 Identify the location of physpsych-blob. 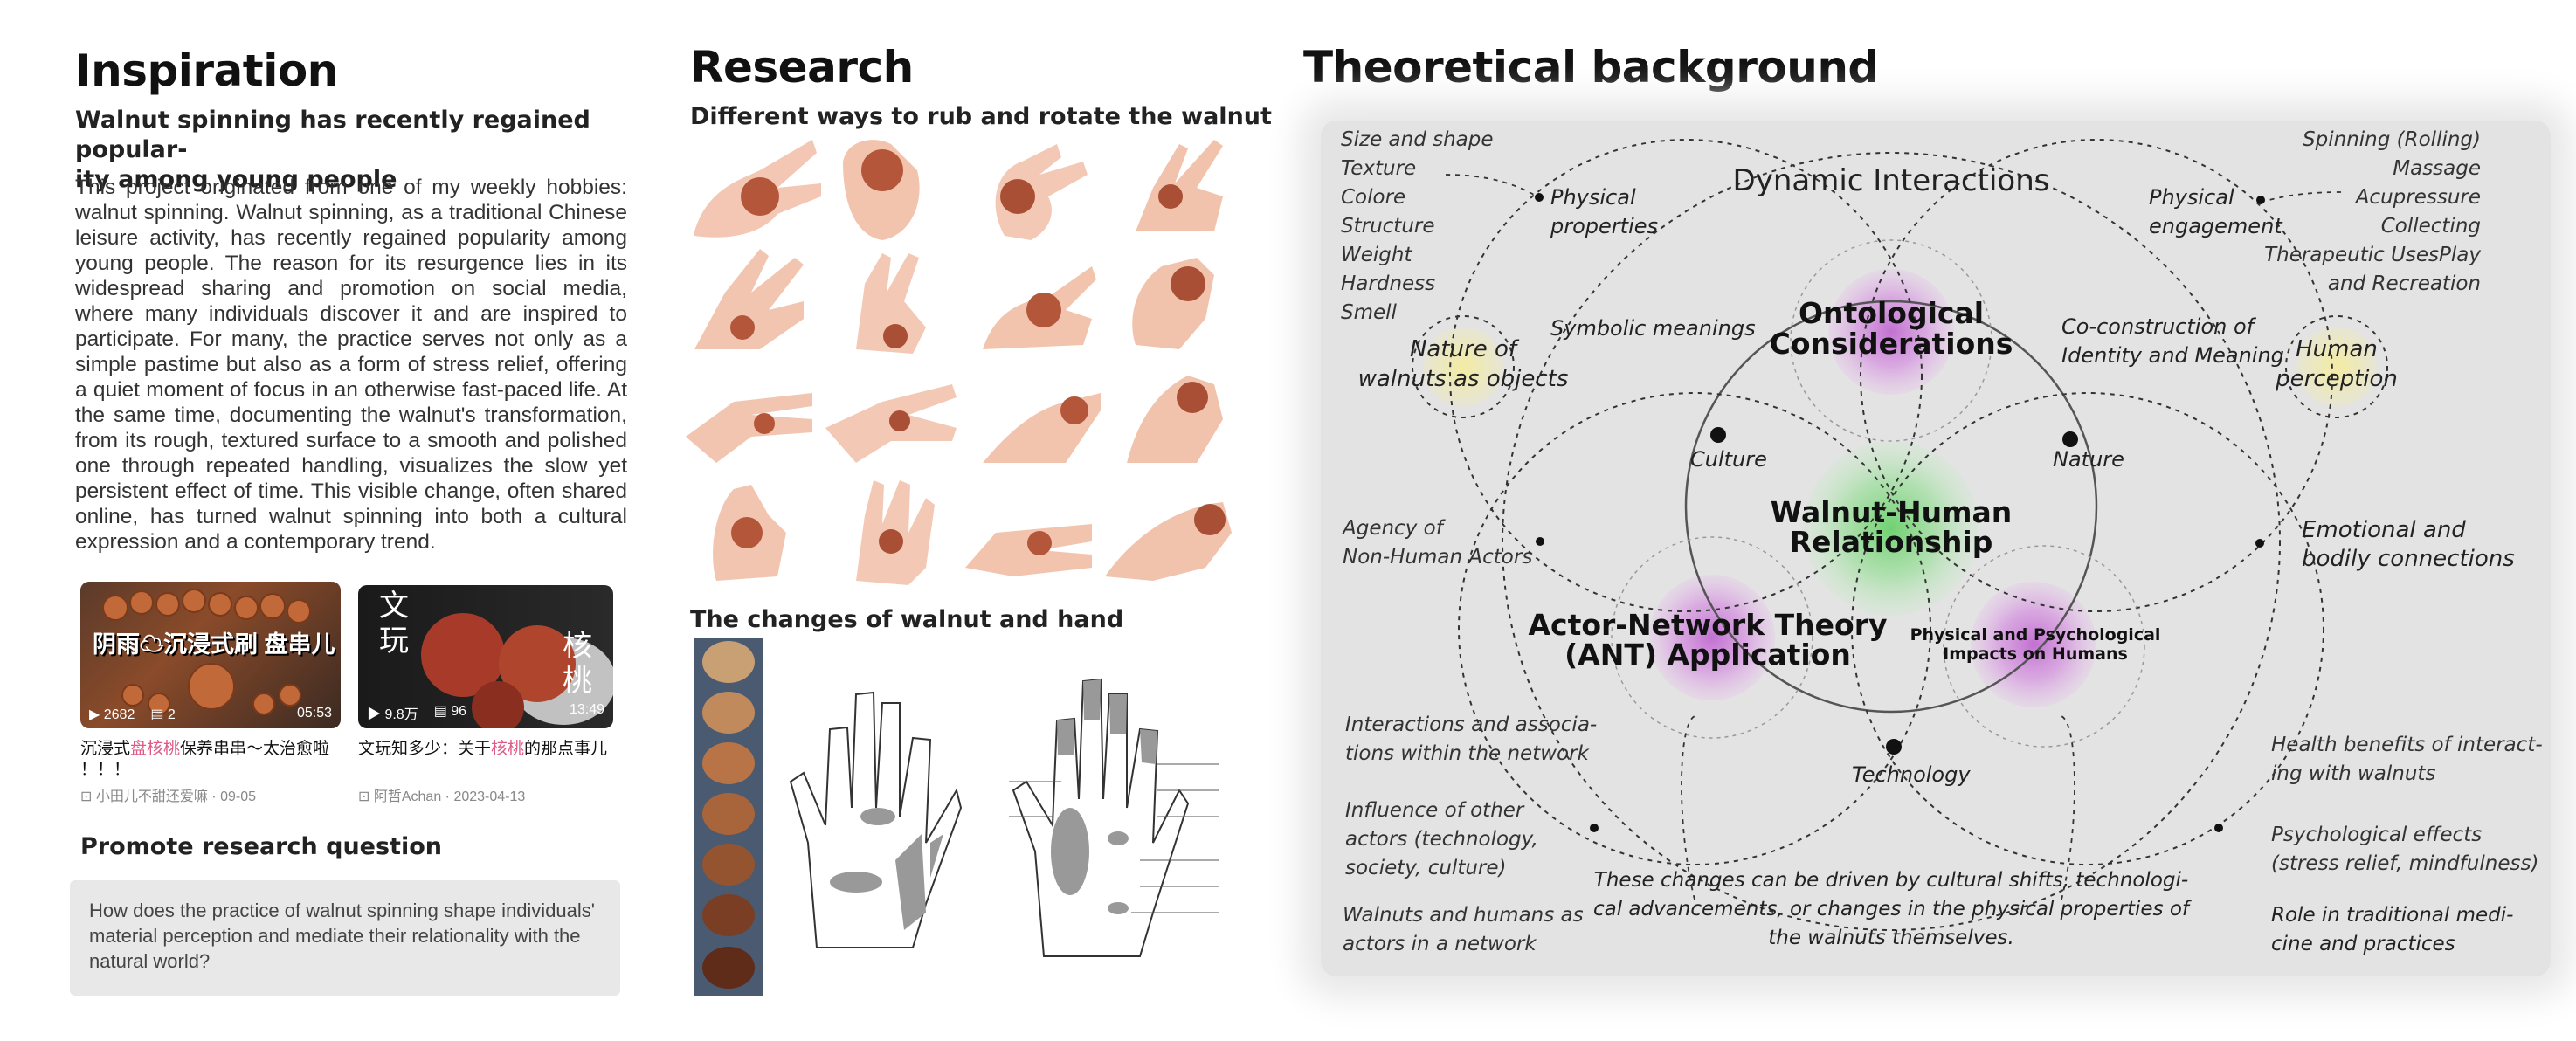
(2034, 644).